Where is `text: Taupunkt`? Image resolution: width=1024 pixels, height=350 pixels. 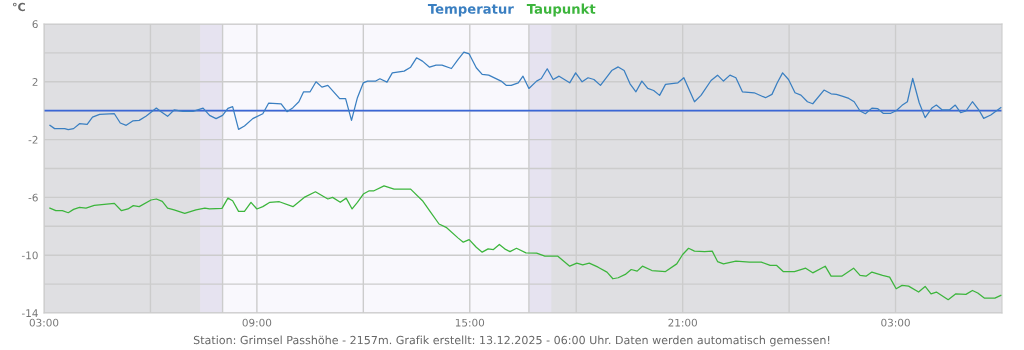 text: Taupunkt is located at coordinates (561, 10).